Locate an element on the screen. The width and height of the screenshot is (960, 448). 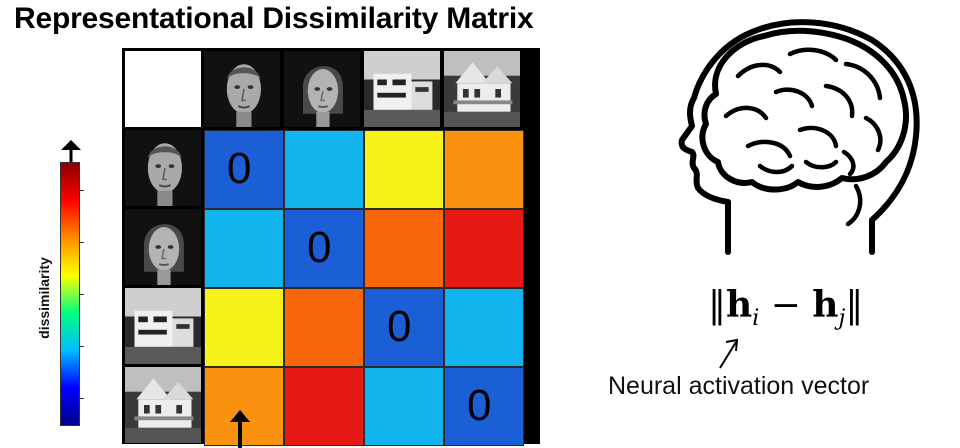
caption: Neural activation vector is located at coordinates (739, 386).